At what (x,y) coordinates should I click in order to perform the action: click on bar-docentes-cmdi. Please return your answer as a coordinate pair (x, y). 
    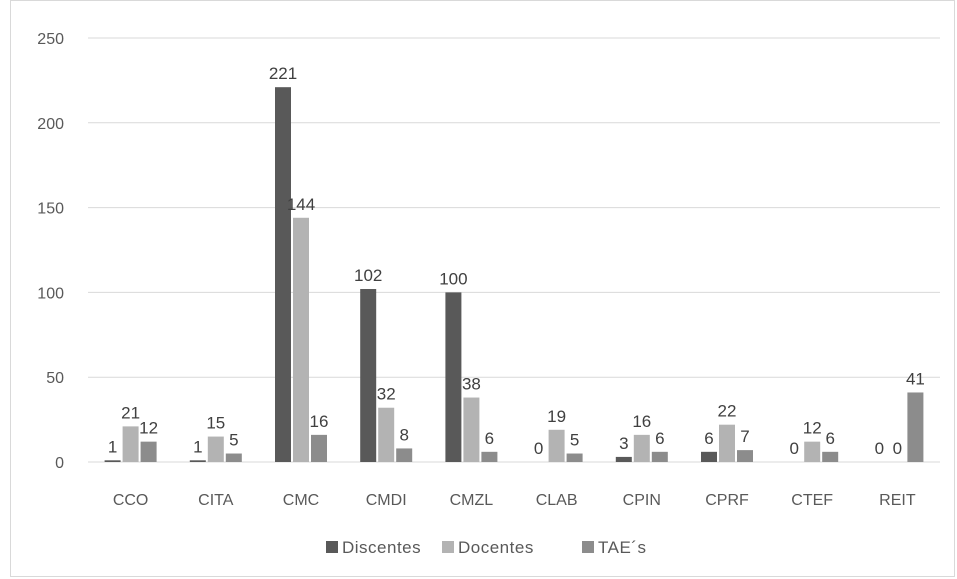
    Looking at the image, I should click on (386, 434).